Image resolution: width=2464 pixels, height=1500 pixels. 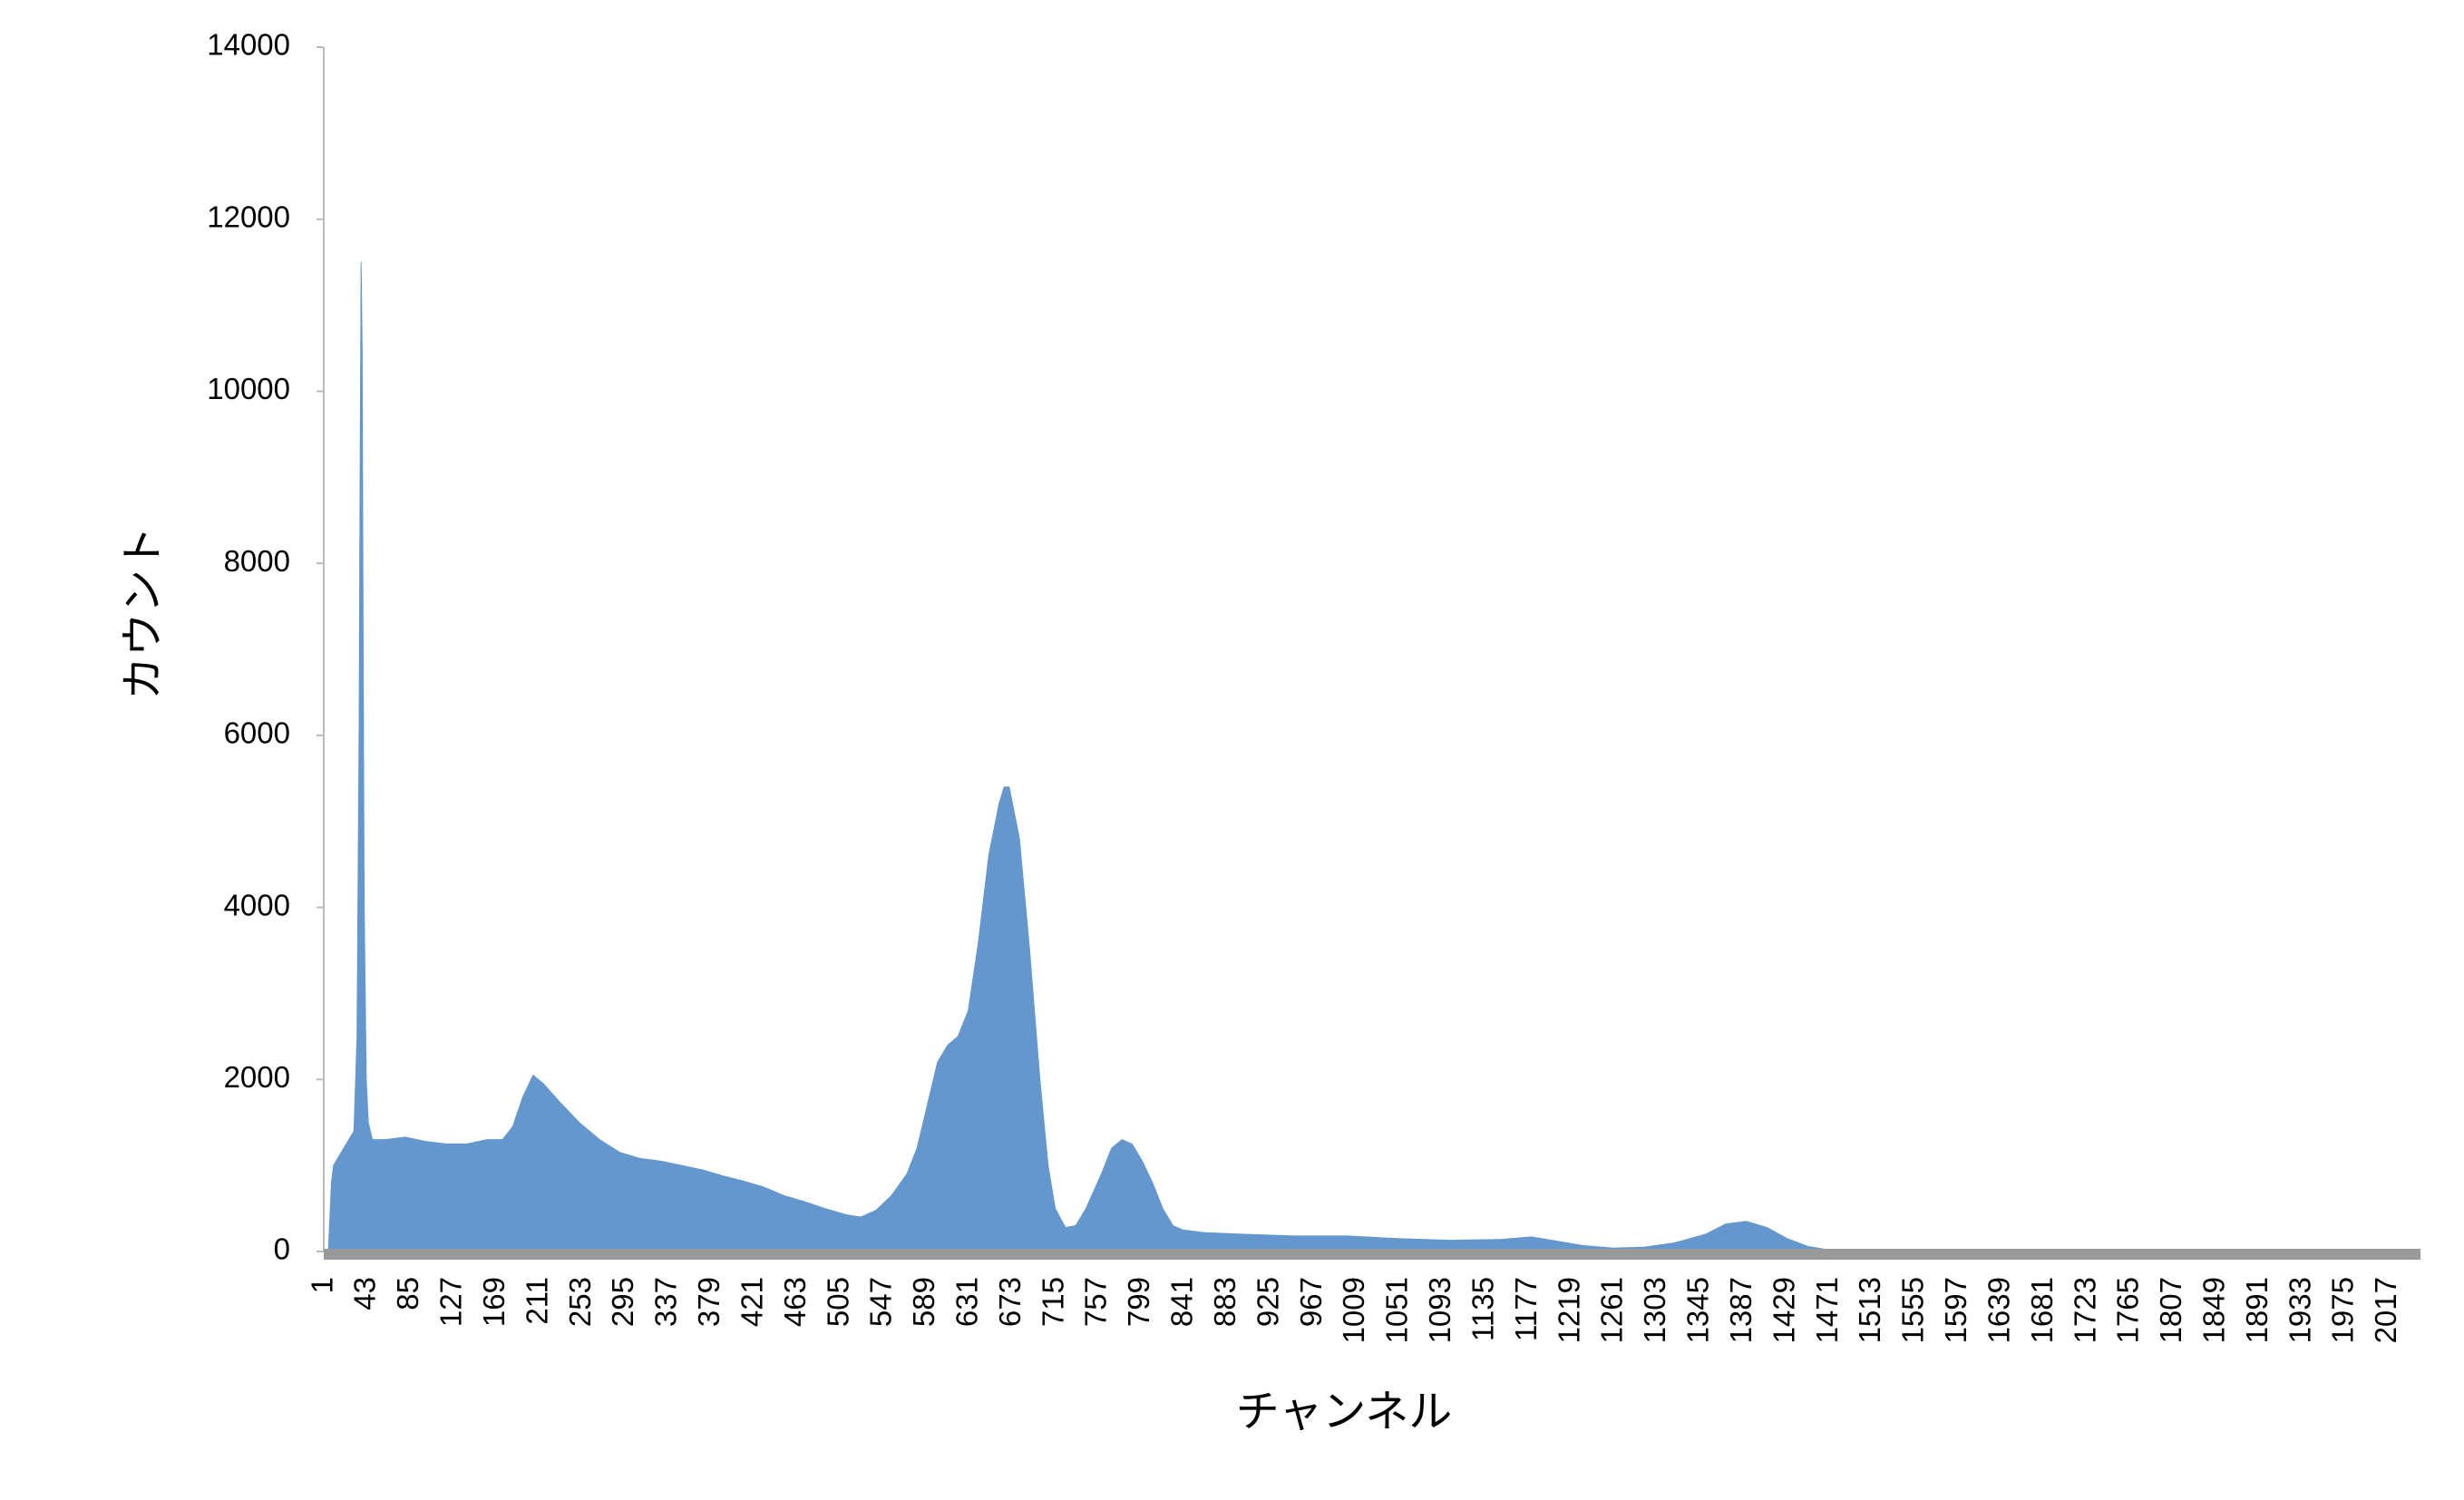 What do you see at coordinates (966, 1302) in the screenshot?
I see `x-tick-label: 631` at bounding box center [966, 1302].